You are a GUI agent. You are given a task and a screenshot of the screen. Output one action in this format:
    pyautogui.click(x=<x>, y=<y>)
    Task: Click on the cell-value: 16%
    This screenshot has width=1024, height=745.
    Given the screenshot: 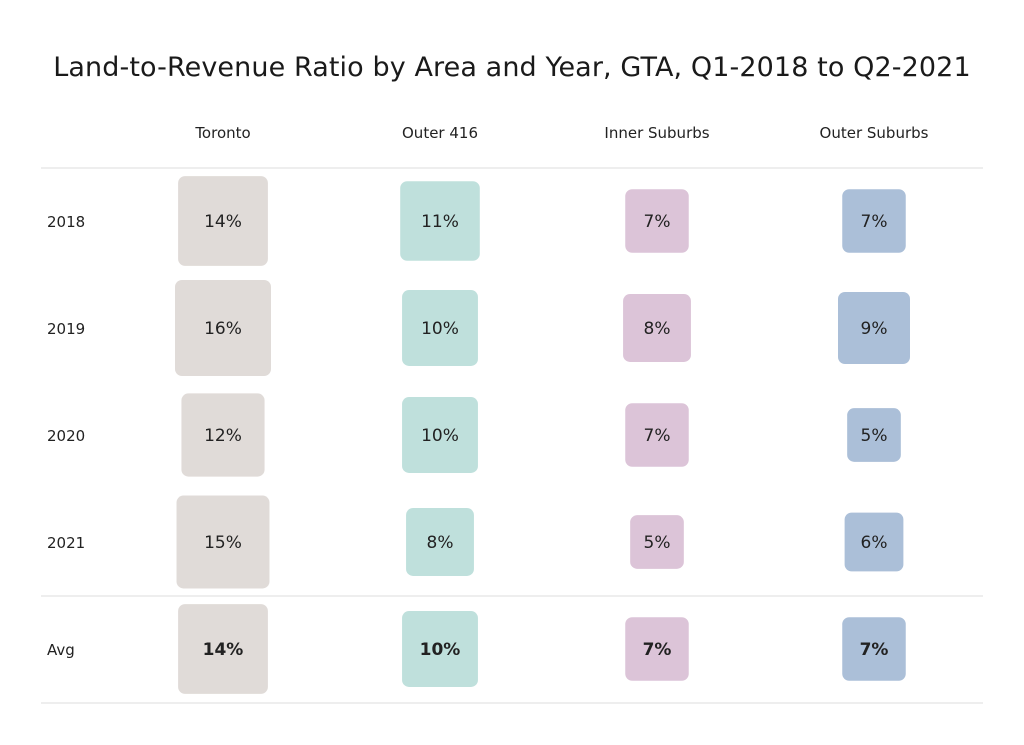 What is the action you would take?
    pyautogui.click(x=223, y=329)
    